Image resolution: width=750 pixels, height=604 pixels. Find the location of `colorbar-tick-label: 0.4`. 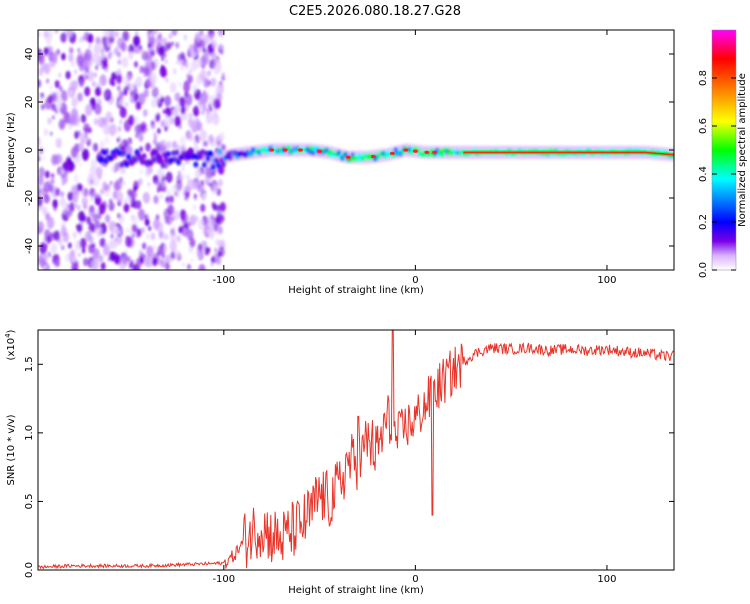

colorbar-tick-label: 0.4 is located at coordinates (703, 174).